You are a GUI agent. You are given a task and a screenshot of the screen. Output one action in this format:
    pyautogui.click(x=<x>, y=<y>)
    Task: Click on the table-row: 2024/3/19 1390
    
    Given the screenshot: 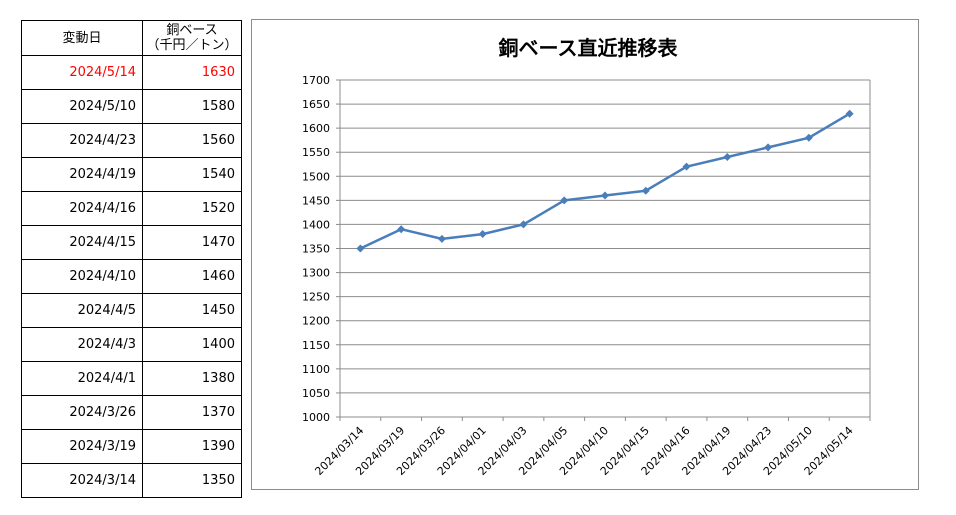 What is the action you would take?
    pyautogui.click(x=131, y=446)
    